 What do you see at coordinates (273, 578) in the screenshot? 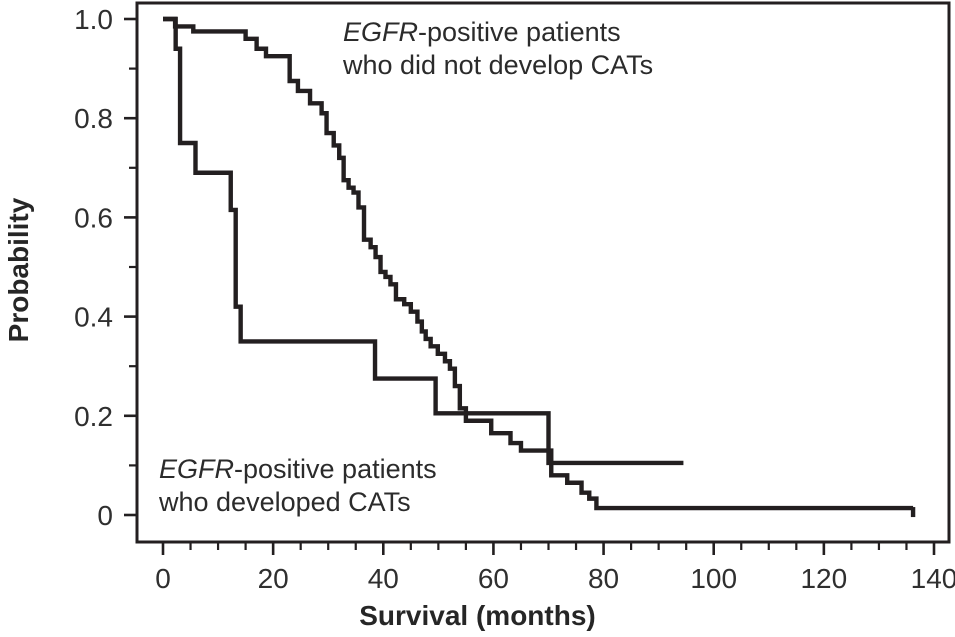
I see `x-tick-label: 20` at bounding box center [273, 578].